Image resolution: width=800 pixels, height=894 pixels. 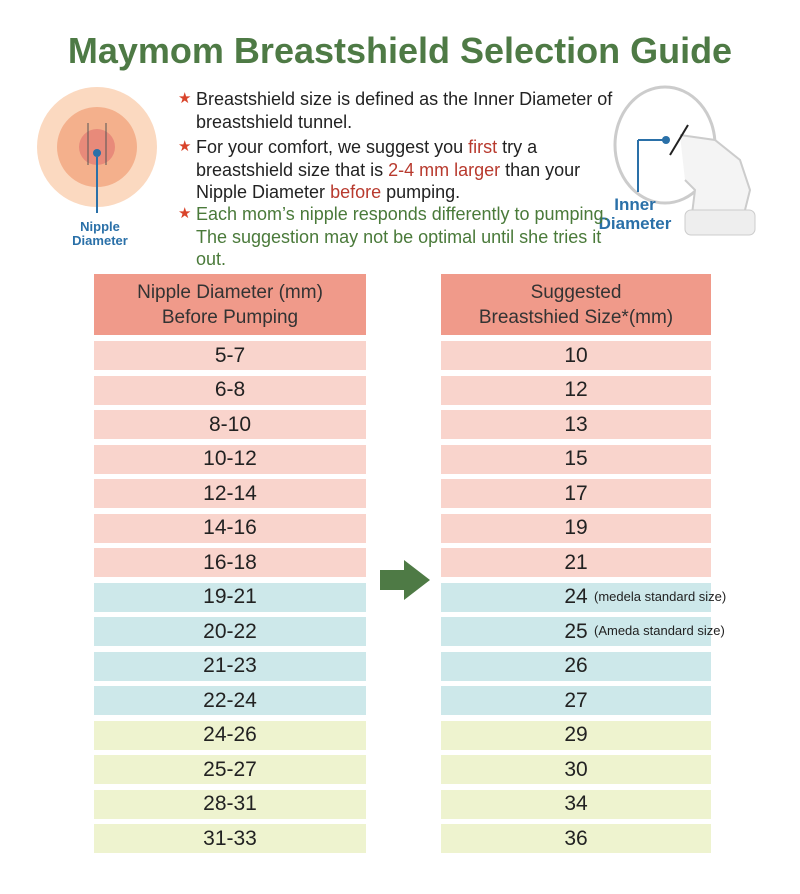 What do you see at coordinates (576, 631) in the screenshot?
I see `size-cell: 25` at bounding box center [576, 631].